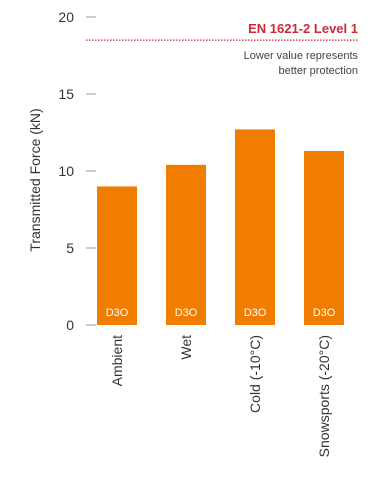 The image size is (374, 479). Describe the element at coordinates (319, 71) in the screenshot. I see `note-line-2: better protection` at that location.